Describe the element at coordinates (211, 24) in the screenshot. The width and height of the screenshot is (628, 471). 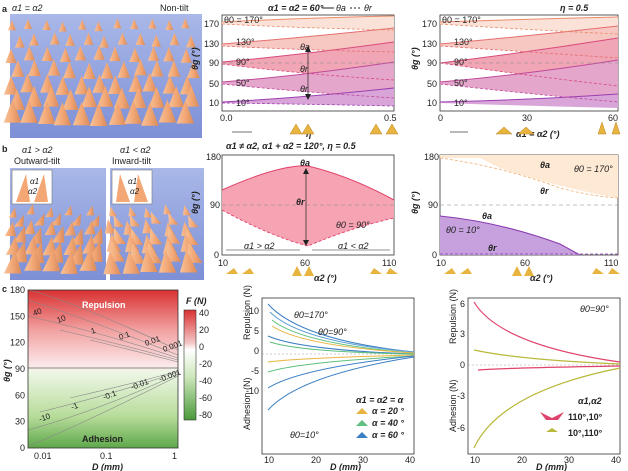
I see `y-tick: 170` at that location.